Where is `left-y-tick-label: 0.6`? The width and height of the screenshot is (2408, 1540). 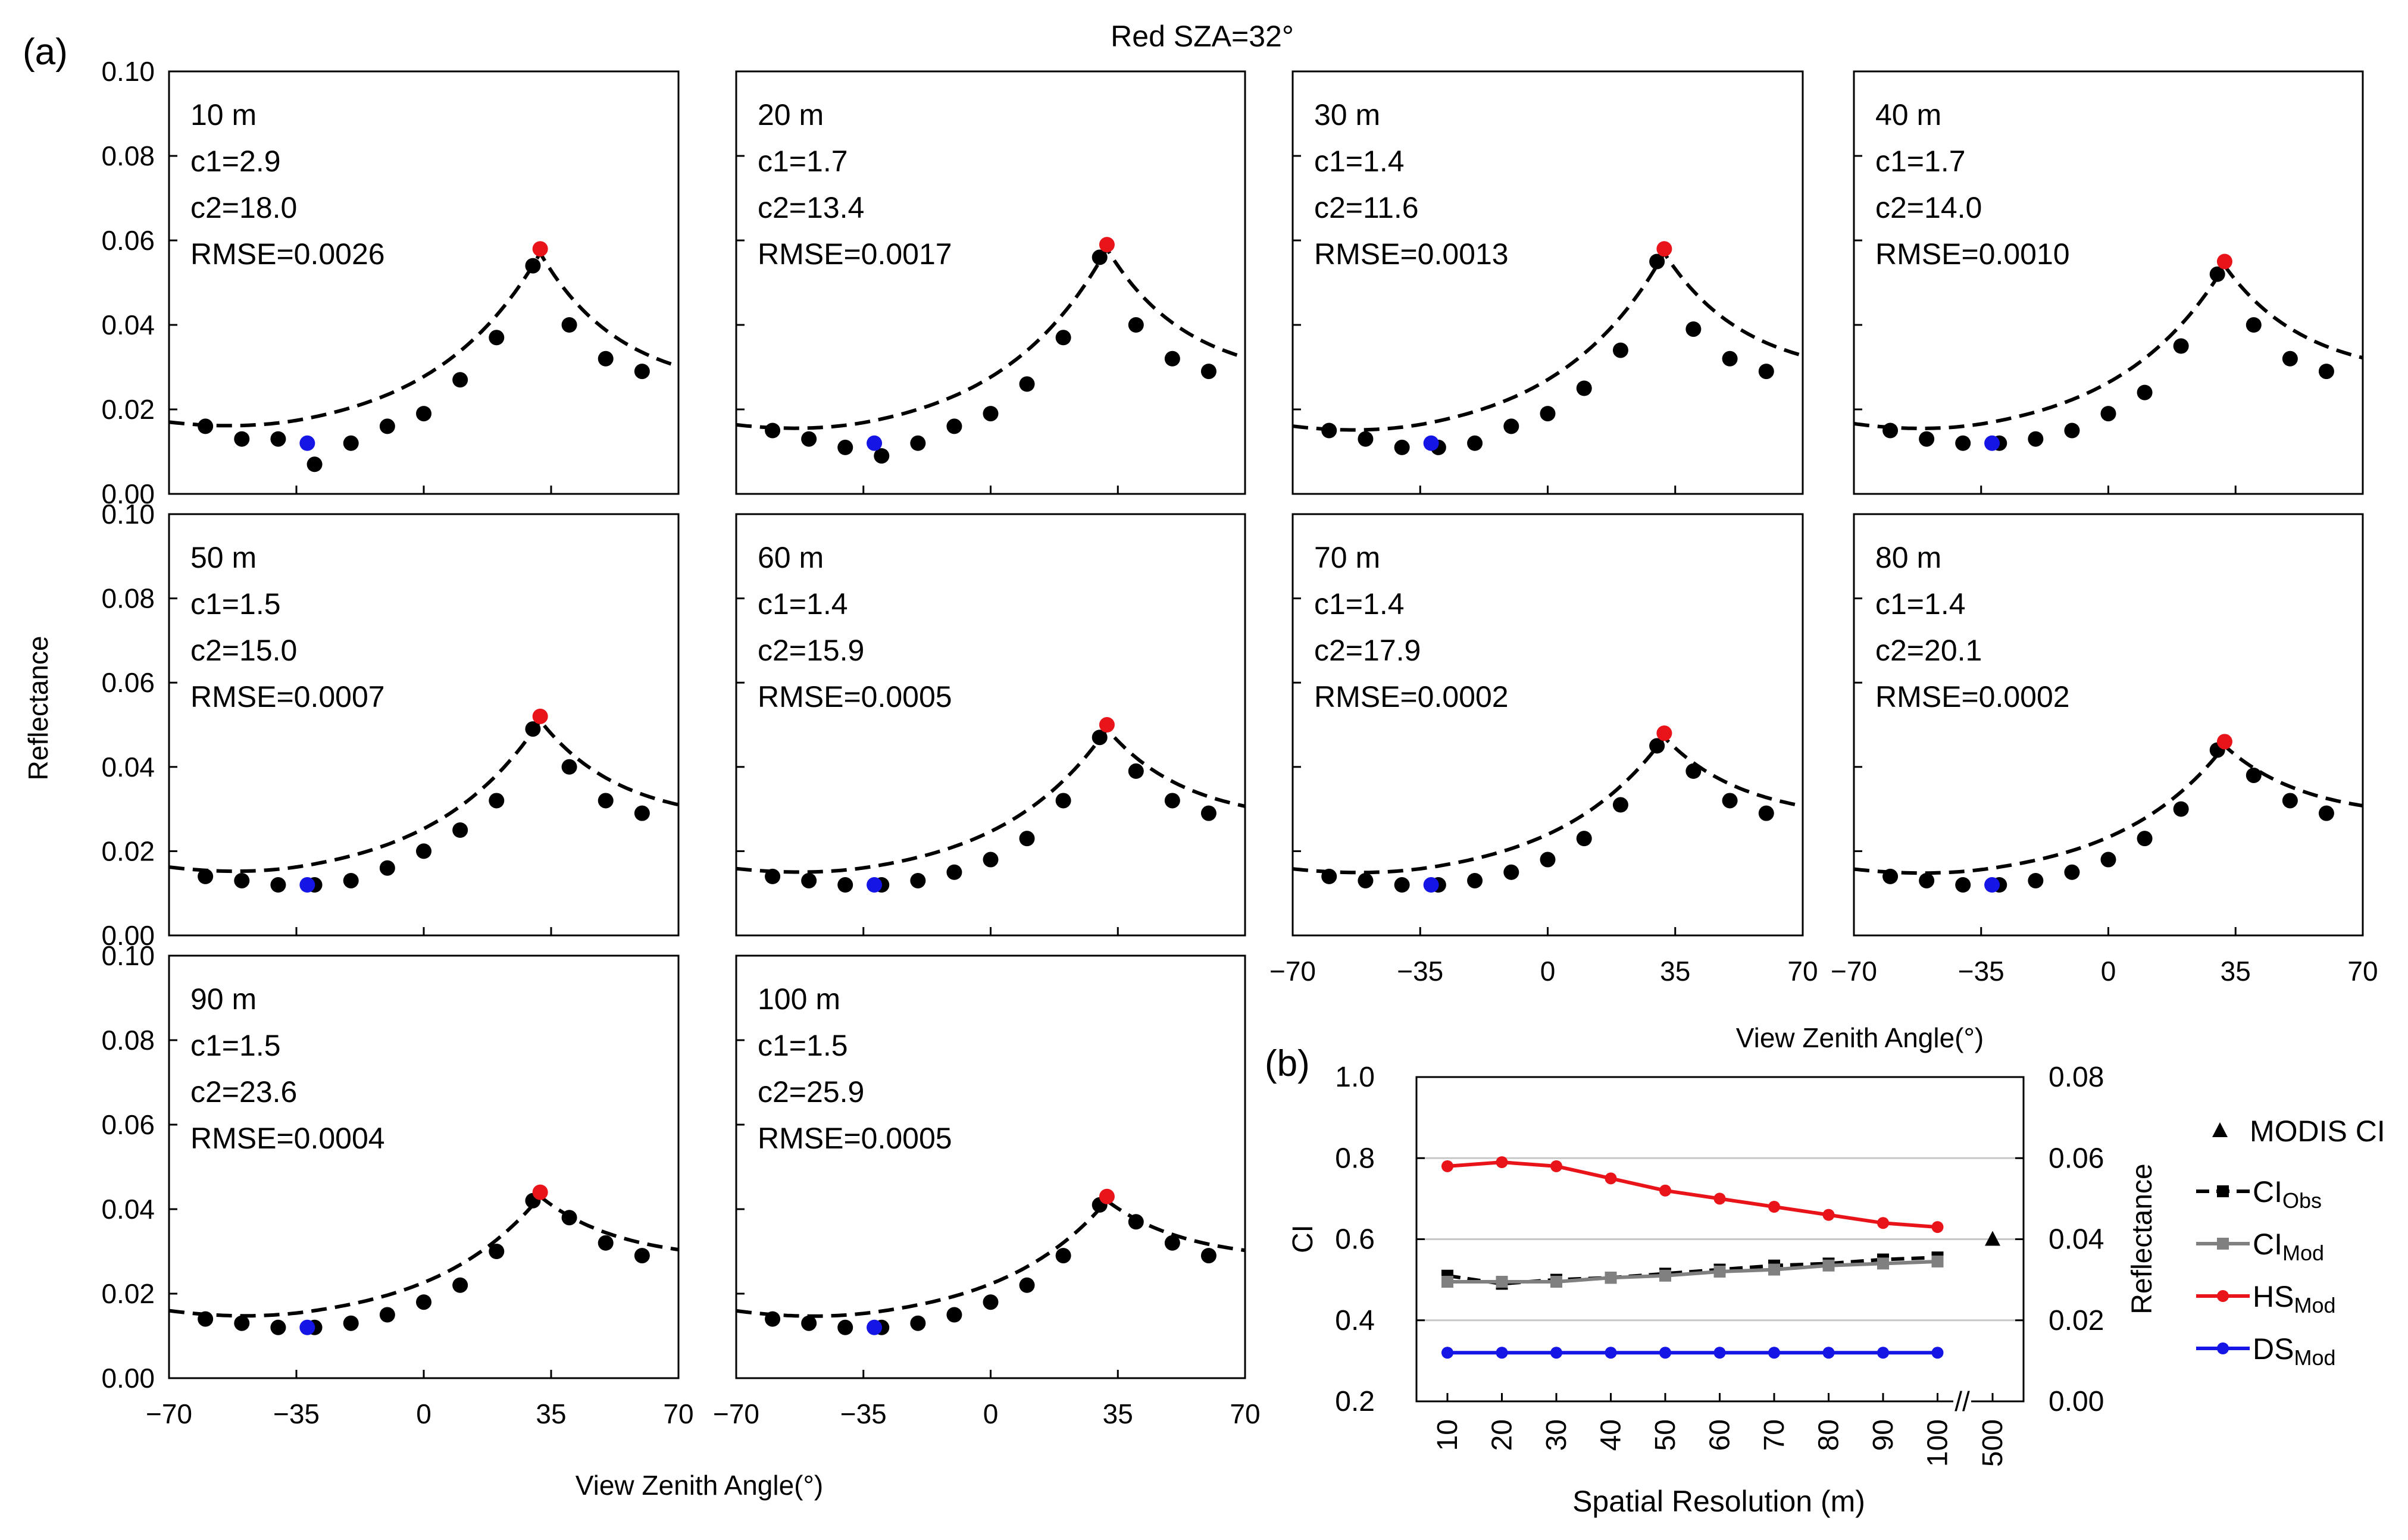
left-y-tick-label: 0.6 is located at coordinates (1355, 1240).